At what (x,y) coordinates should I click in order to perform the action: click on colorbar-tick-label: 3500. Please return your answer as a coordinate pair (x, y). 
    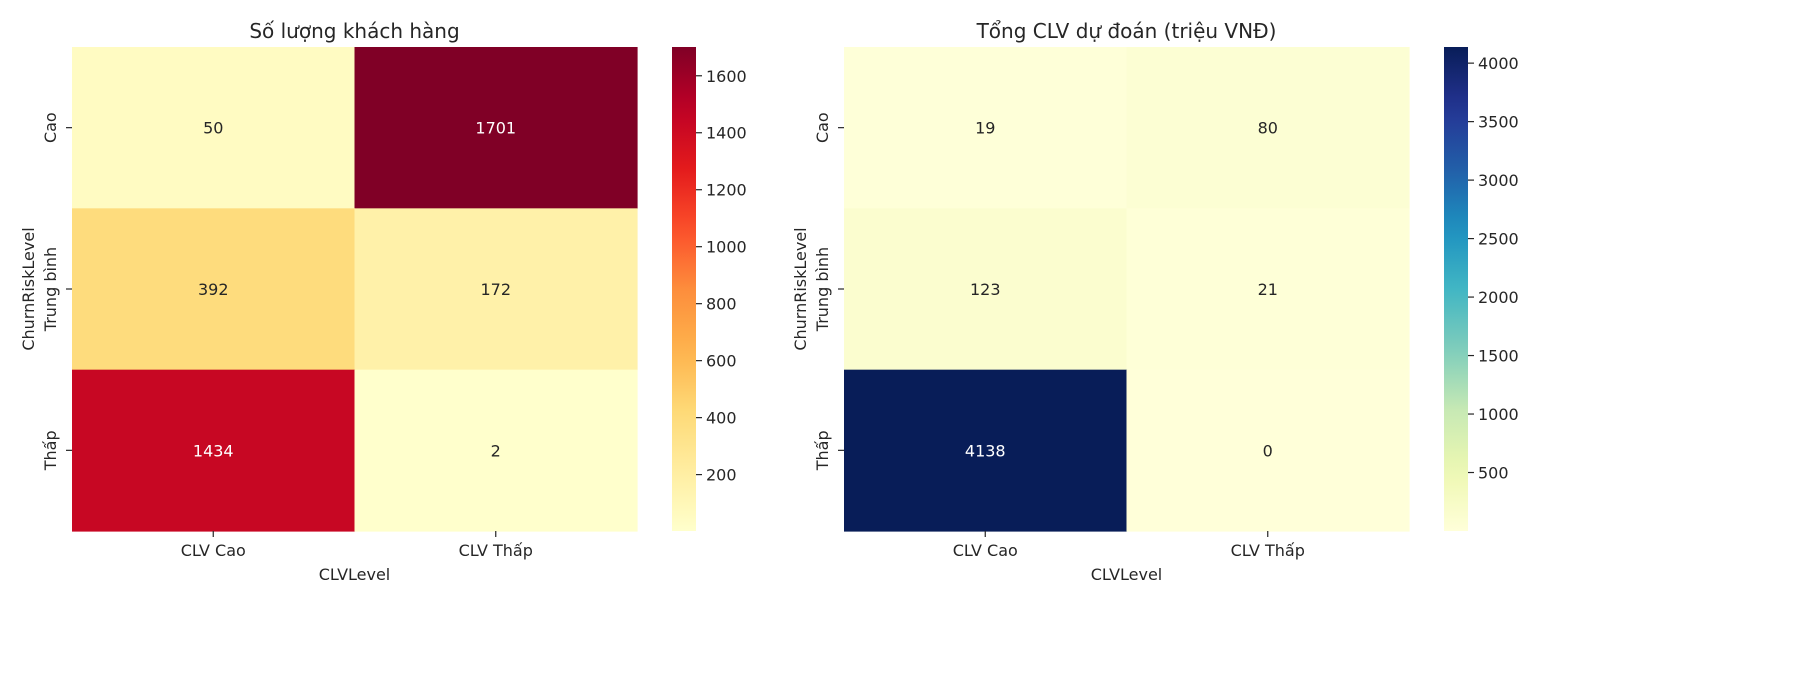
    Looking at the image, I should click on (1498, 122).